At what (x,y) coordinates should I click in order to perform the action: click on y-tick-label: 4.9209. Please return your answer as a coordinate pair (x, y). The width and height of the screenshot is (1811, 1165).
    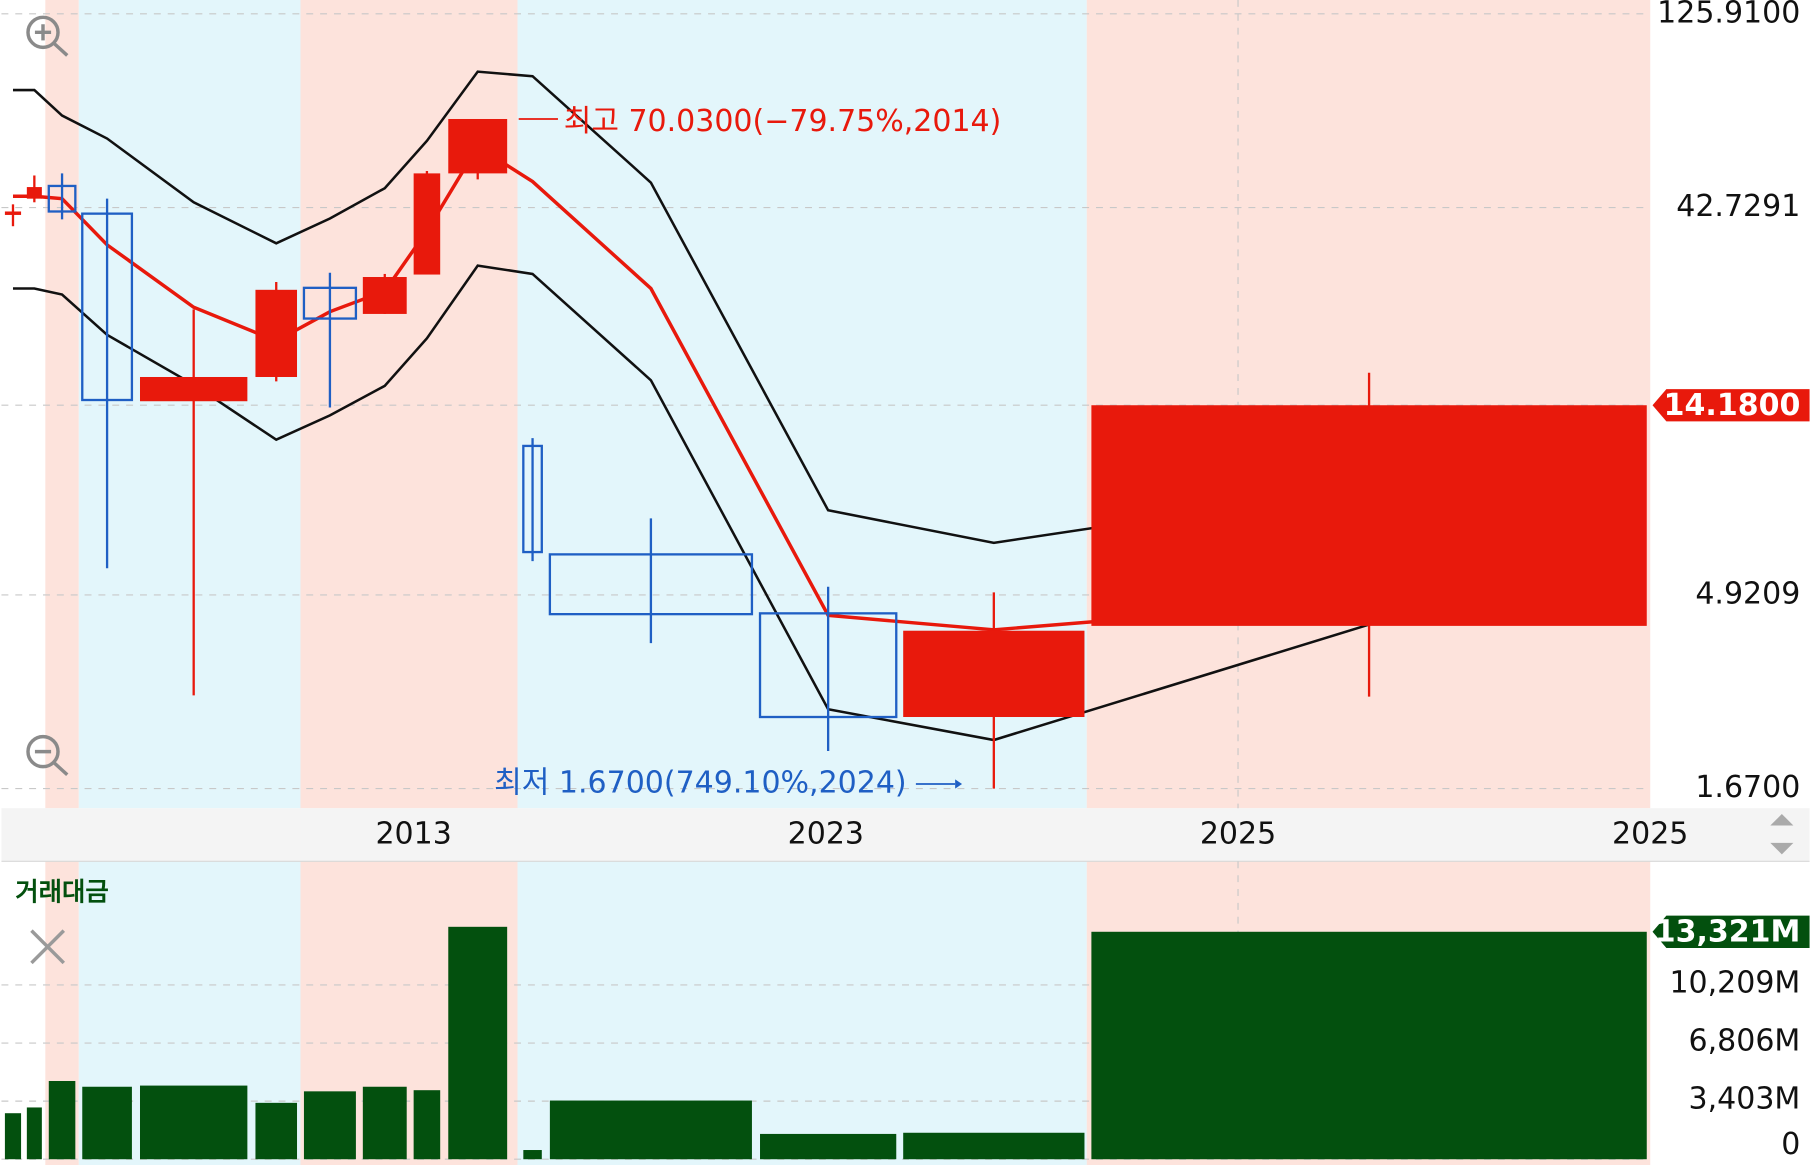
    Looking at the image, I should click on (1747, 593).